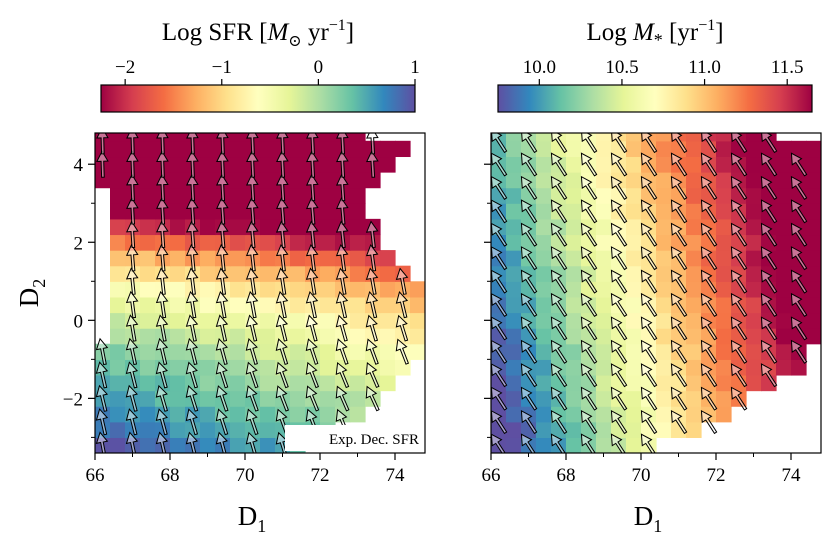 The width and height of the screenshot is (831, 540). Describe the element at coordinates (704, 67) in the screenshot. I see `colorbar-tick-label: 11.0` at that location.